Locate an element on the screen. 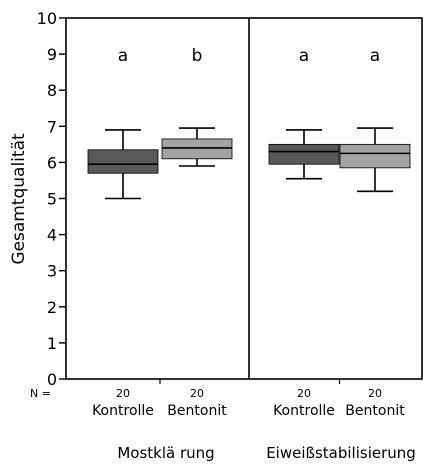  y-tick-label: 3 is located at coordinates (52, 271).